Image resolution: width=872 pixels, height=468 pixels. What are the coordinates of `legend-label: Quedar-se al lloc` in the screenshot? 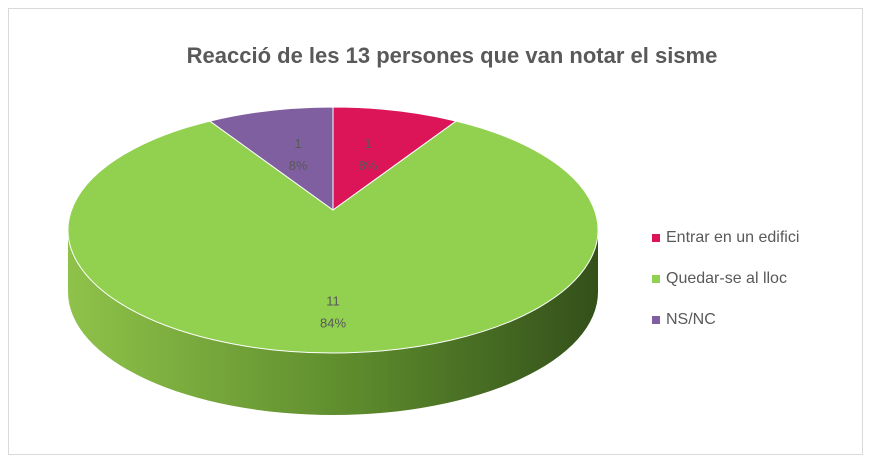 It's located at (726, 278).